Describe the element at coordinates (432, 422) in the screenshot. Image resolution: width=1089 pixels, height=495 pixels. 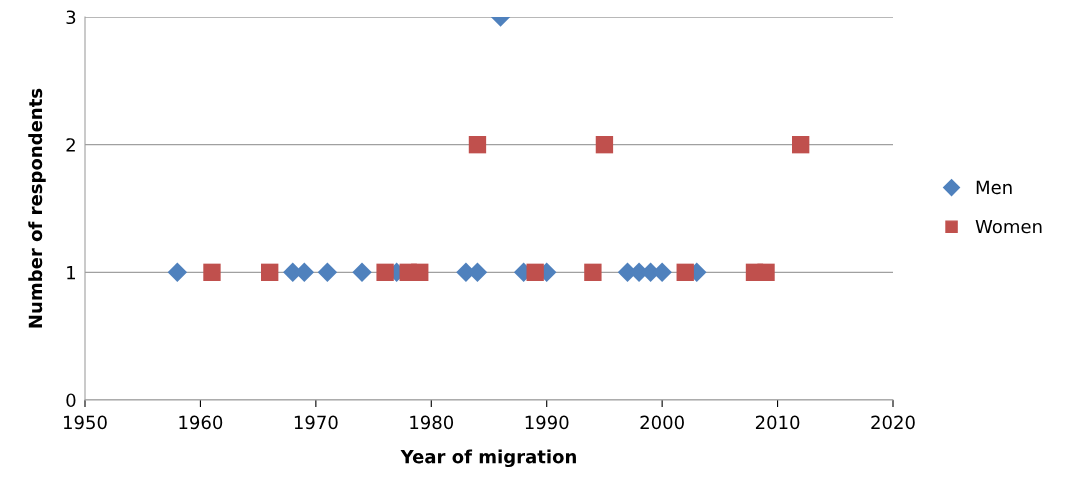
I see `x-tick-label: 1980` at that location.